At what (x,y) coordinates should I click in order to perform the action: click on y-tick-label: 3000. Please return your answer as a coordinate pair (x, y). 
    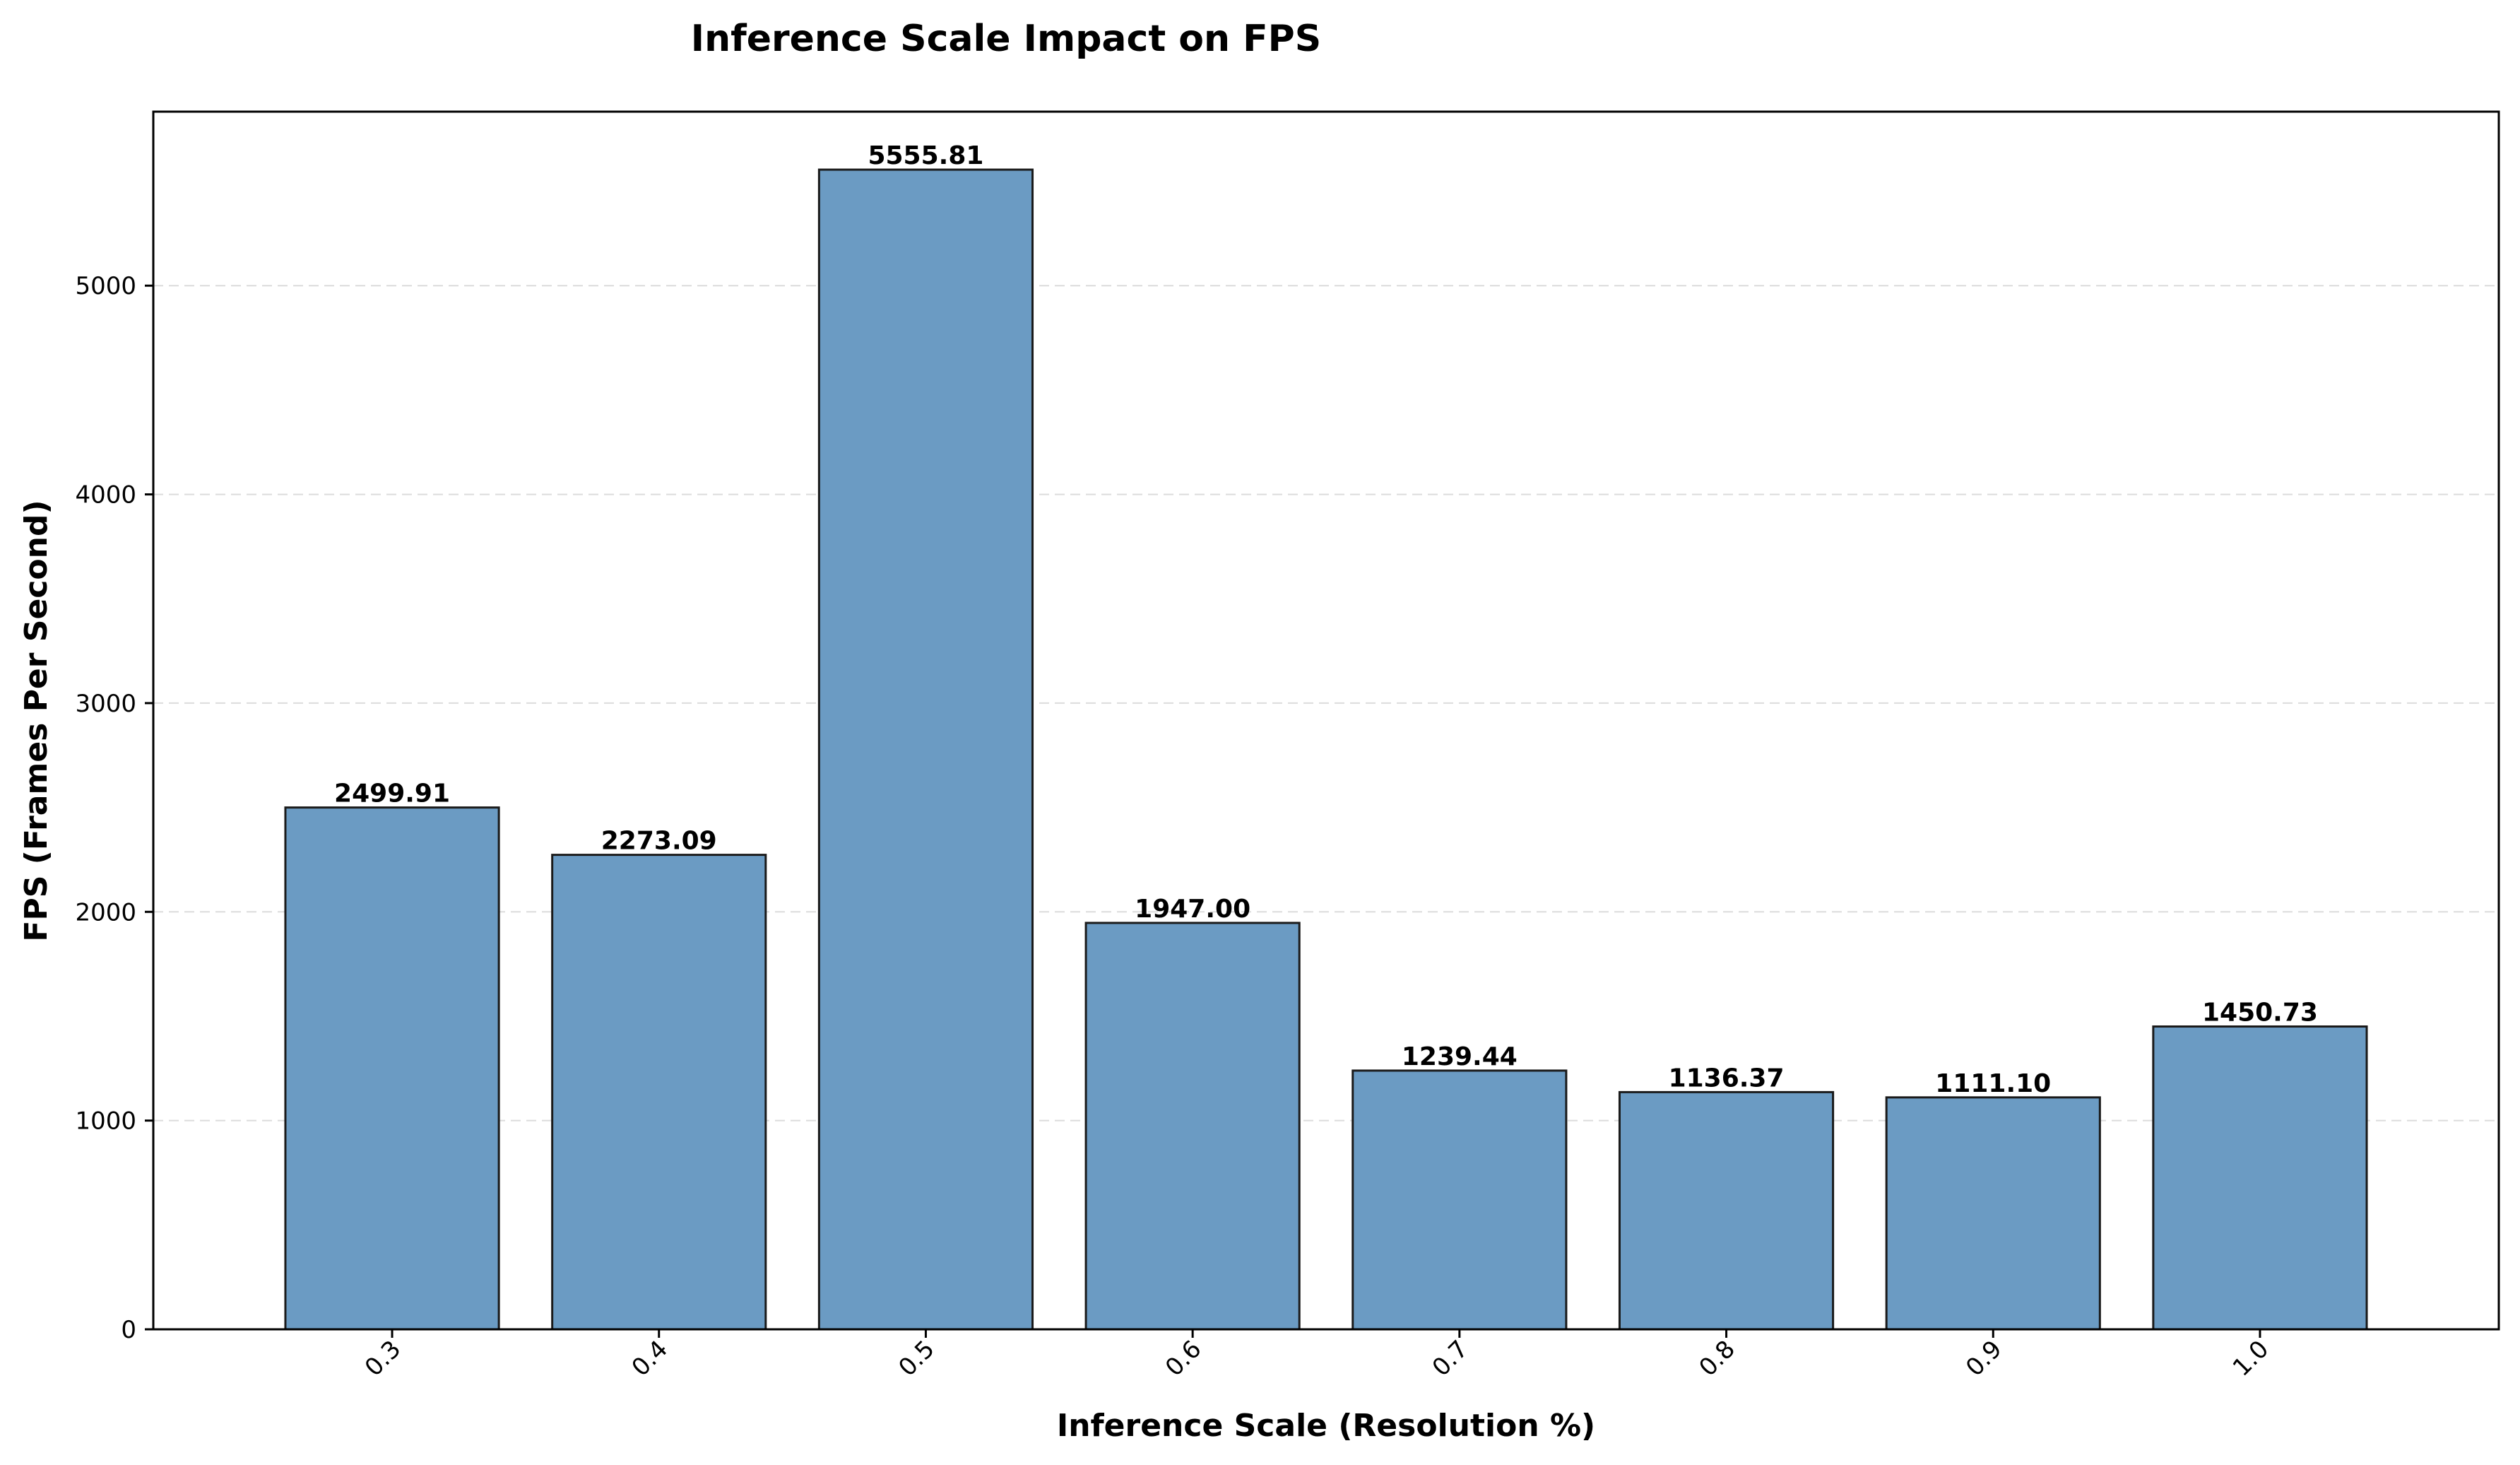
    Looking at the image, I should click on (106, 704).